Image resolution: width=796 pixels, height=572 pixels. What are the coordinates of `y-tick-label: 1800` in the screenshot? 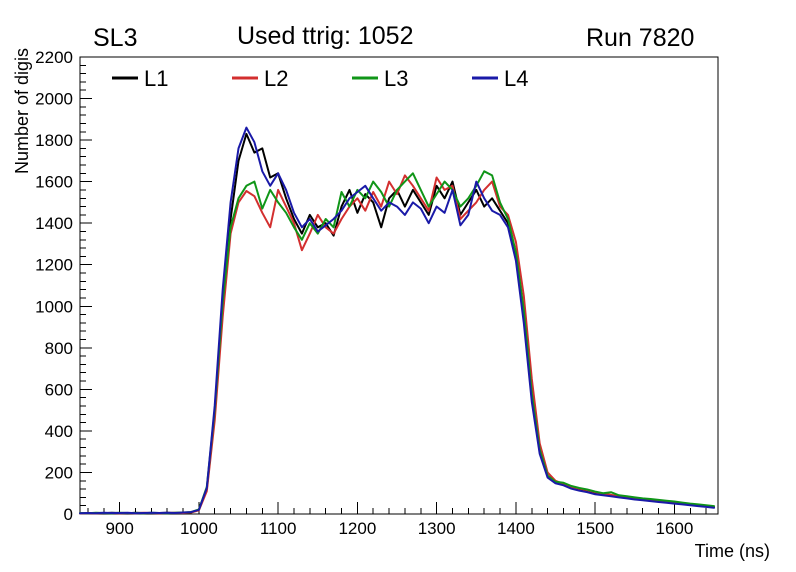 It's located at (54, 140).